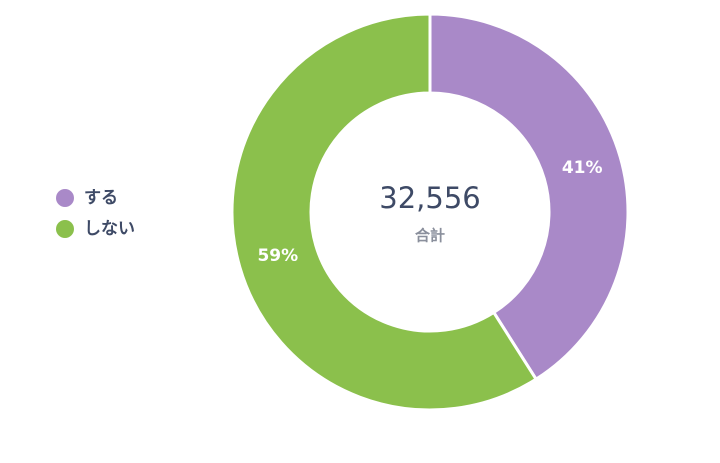  I want to click on value-label: 41%, so click(582, 168).